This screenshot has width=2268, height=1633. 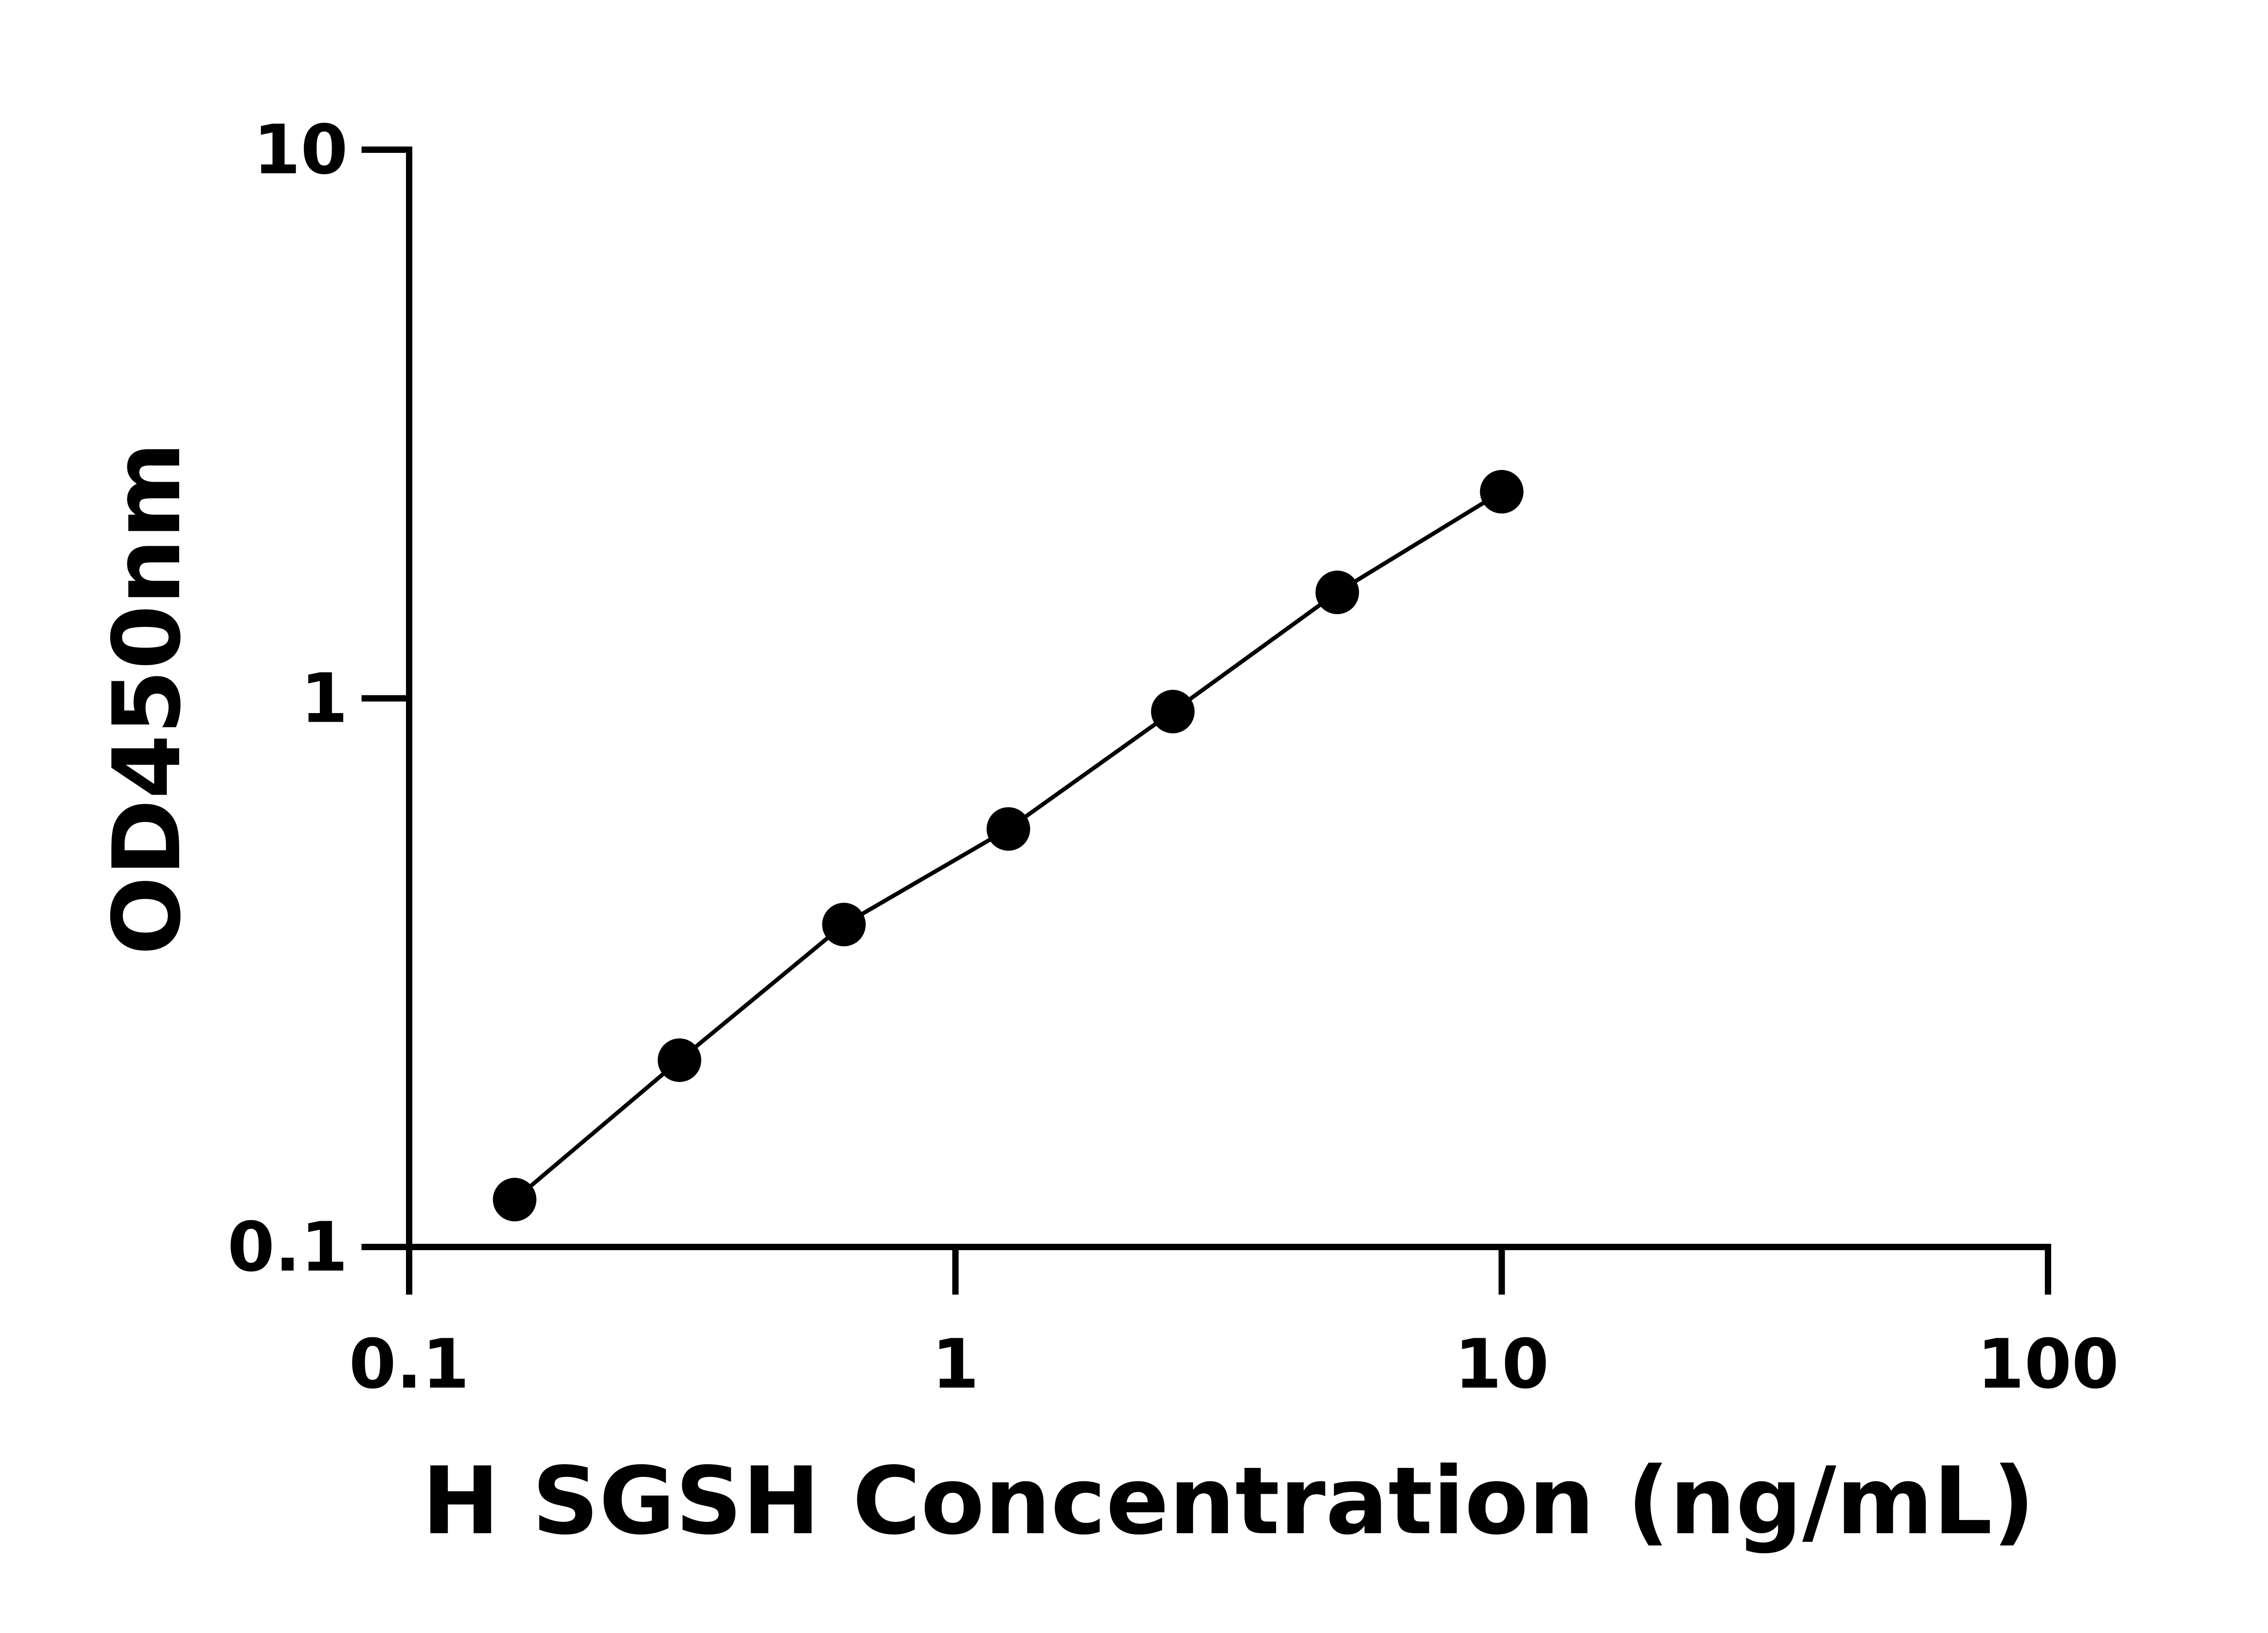 I want to click on x-tick-label: 0.1, so click(x=409, y=1364).